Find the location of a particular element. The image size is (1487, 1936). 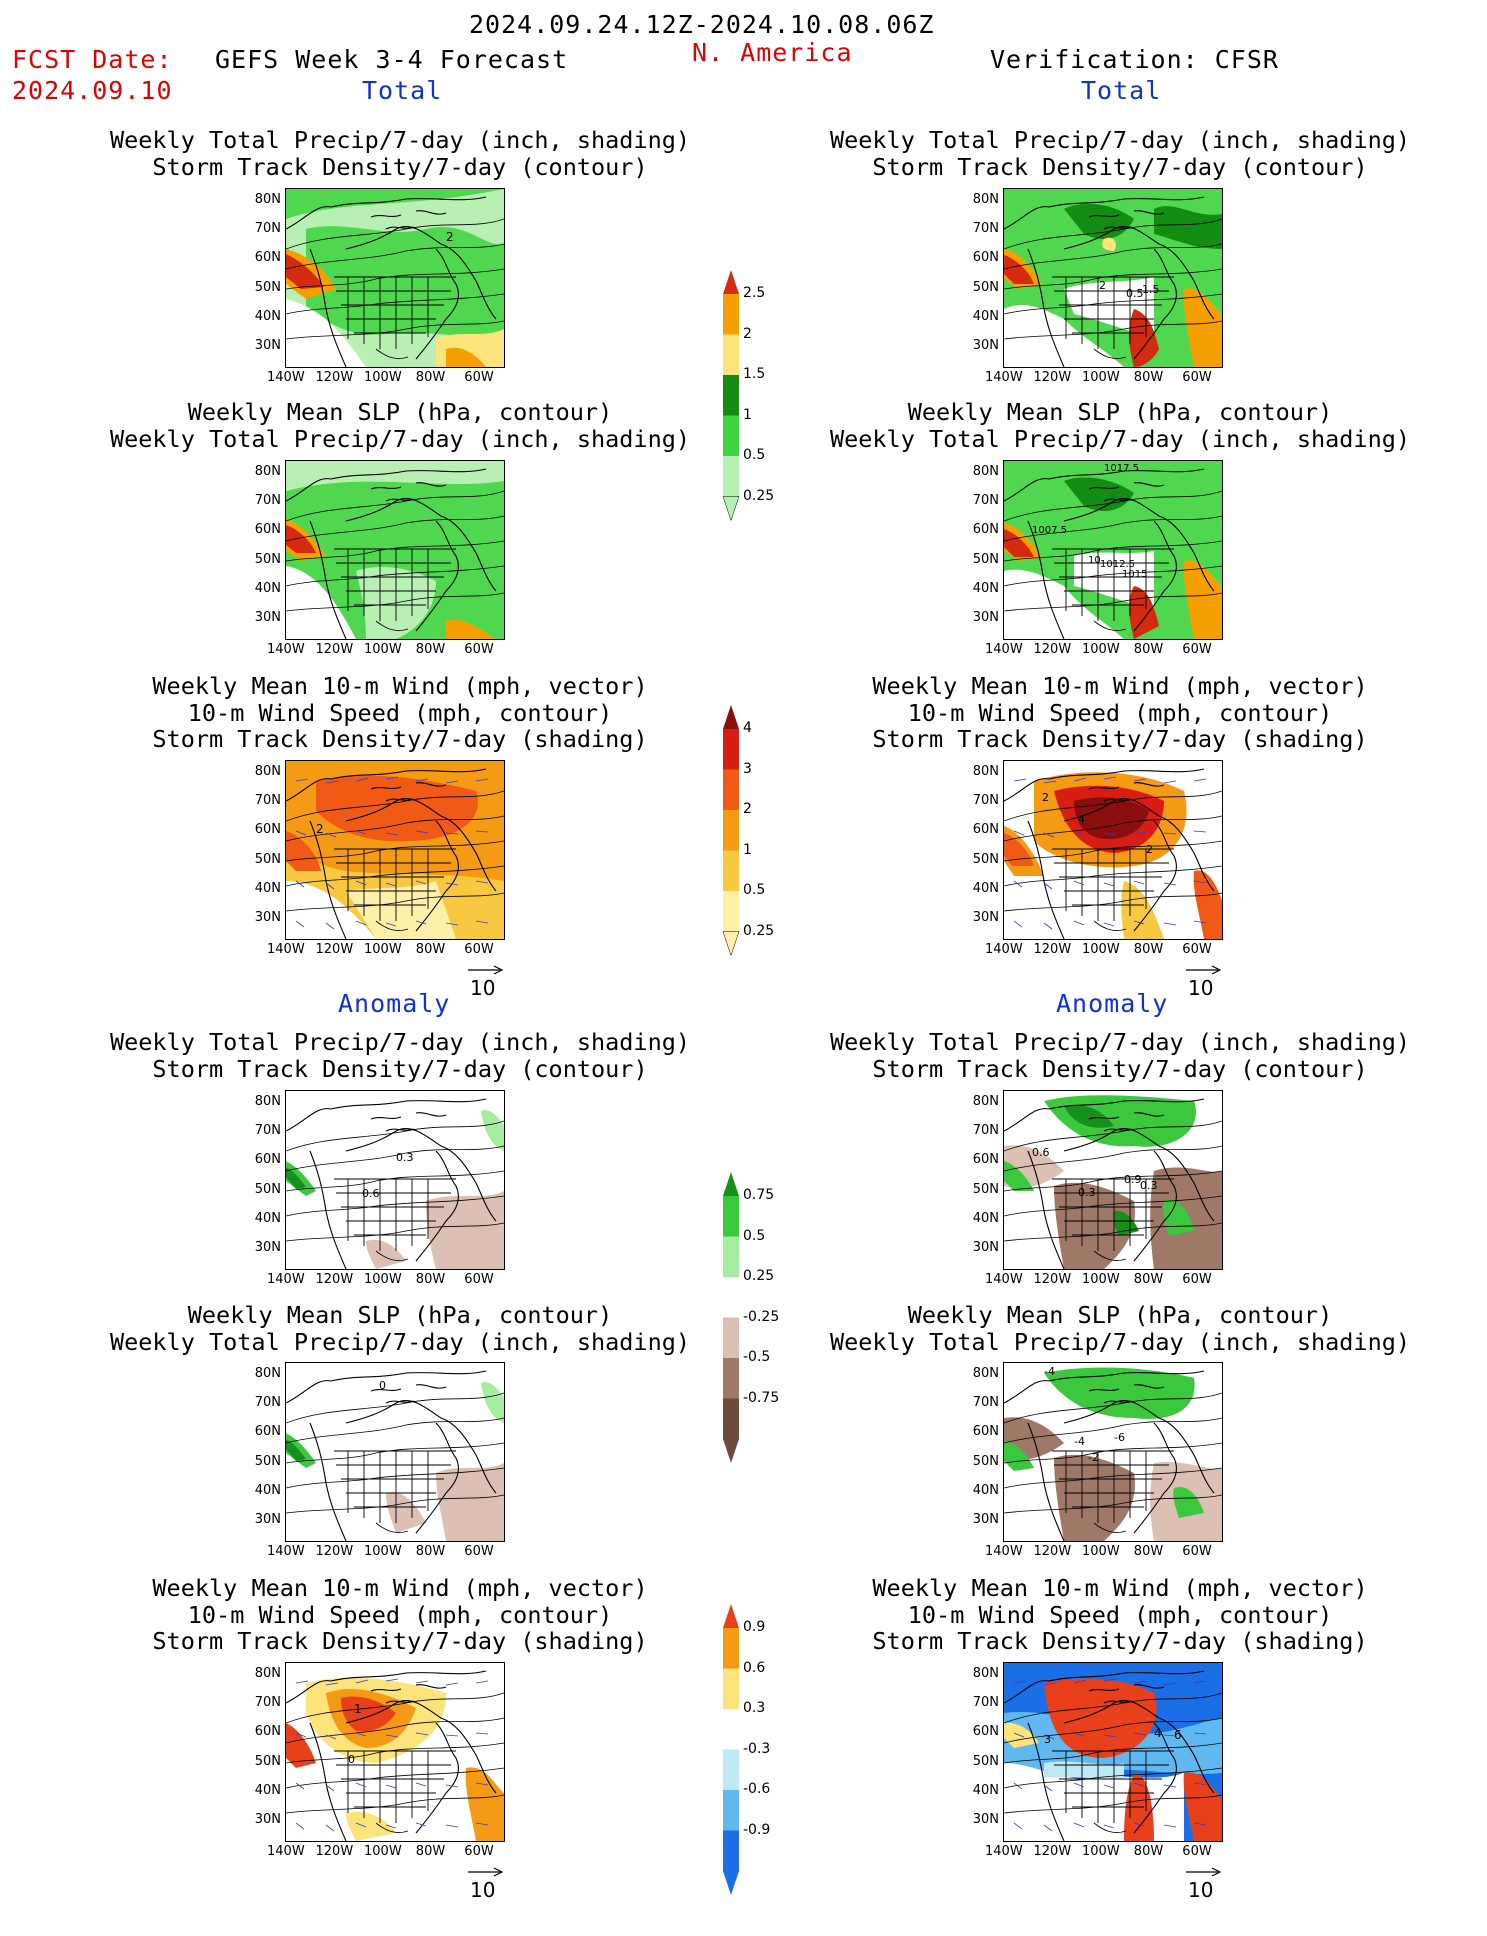

slp-contour-label: 10 is located at coordinates (1094, 560).